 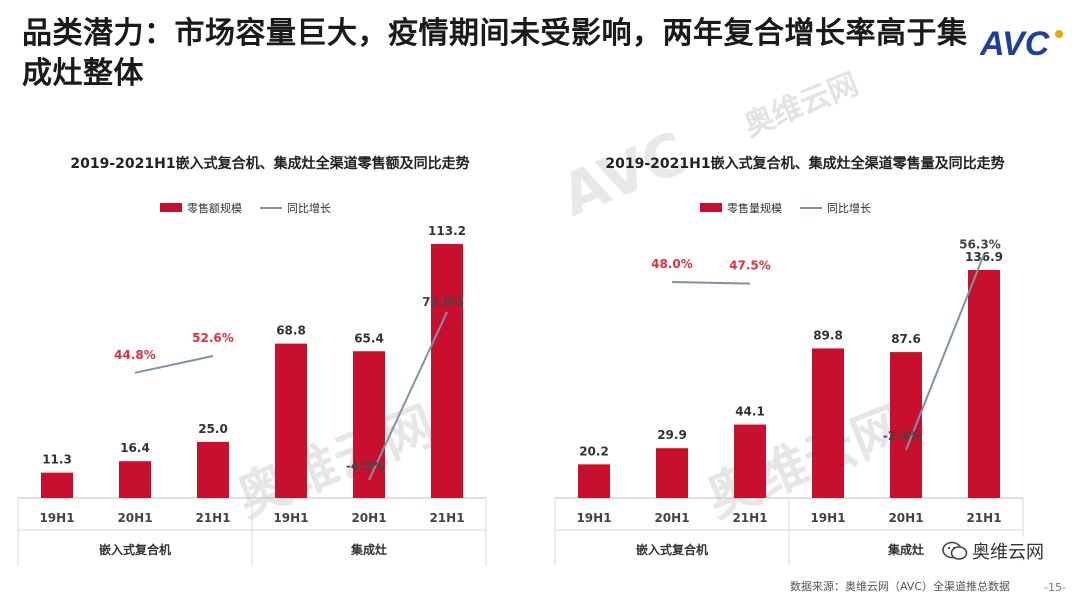 I want to click on bar-value-label: 11.3, so click(x=57, y=460).